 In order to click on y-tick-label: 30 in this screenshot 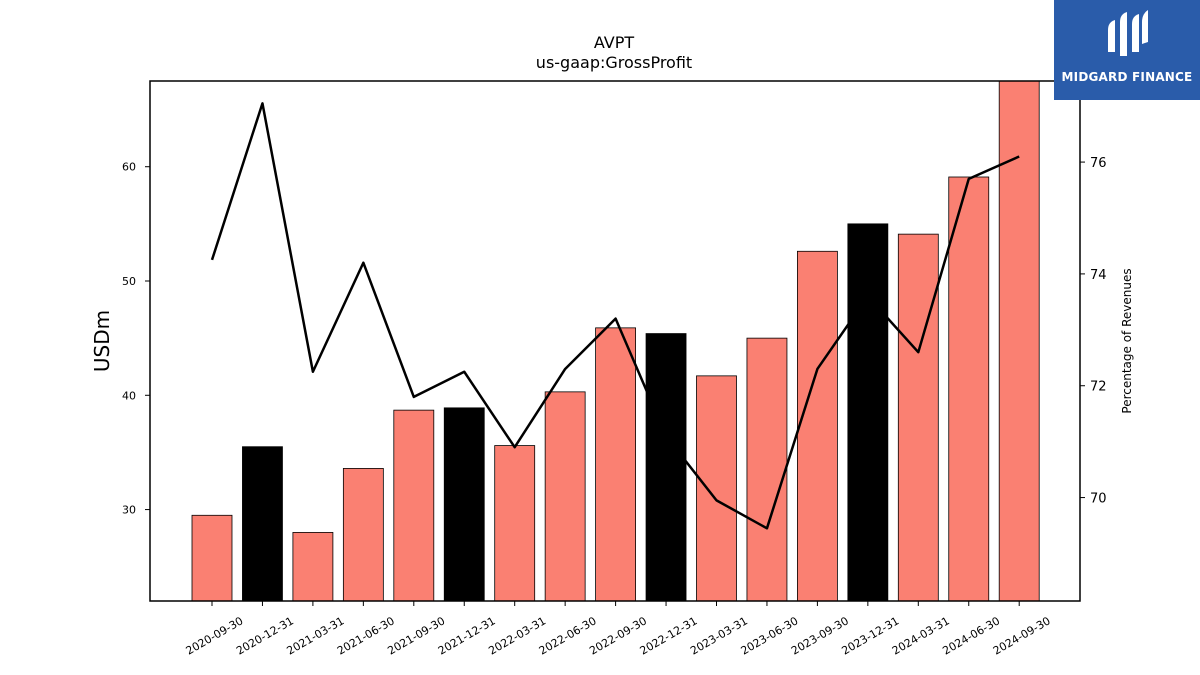, I will do `click(129, 510)`.